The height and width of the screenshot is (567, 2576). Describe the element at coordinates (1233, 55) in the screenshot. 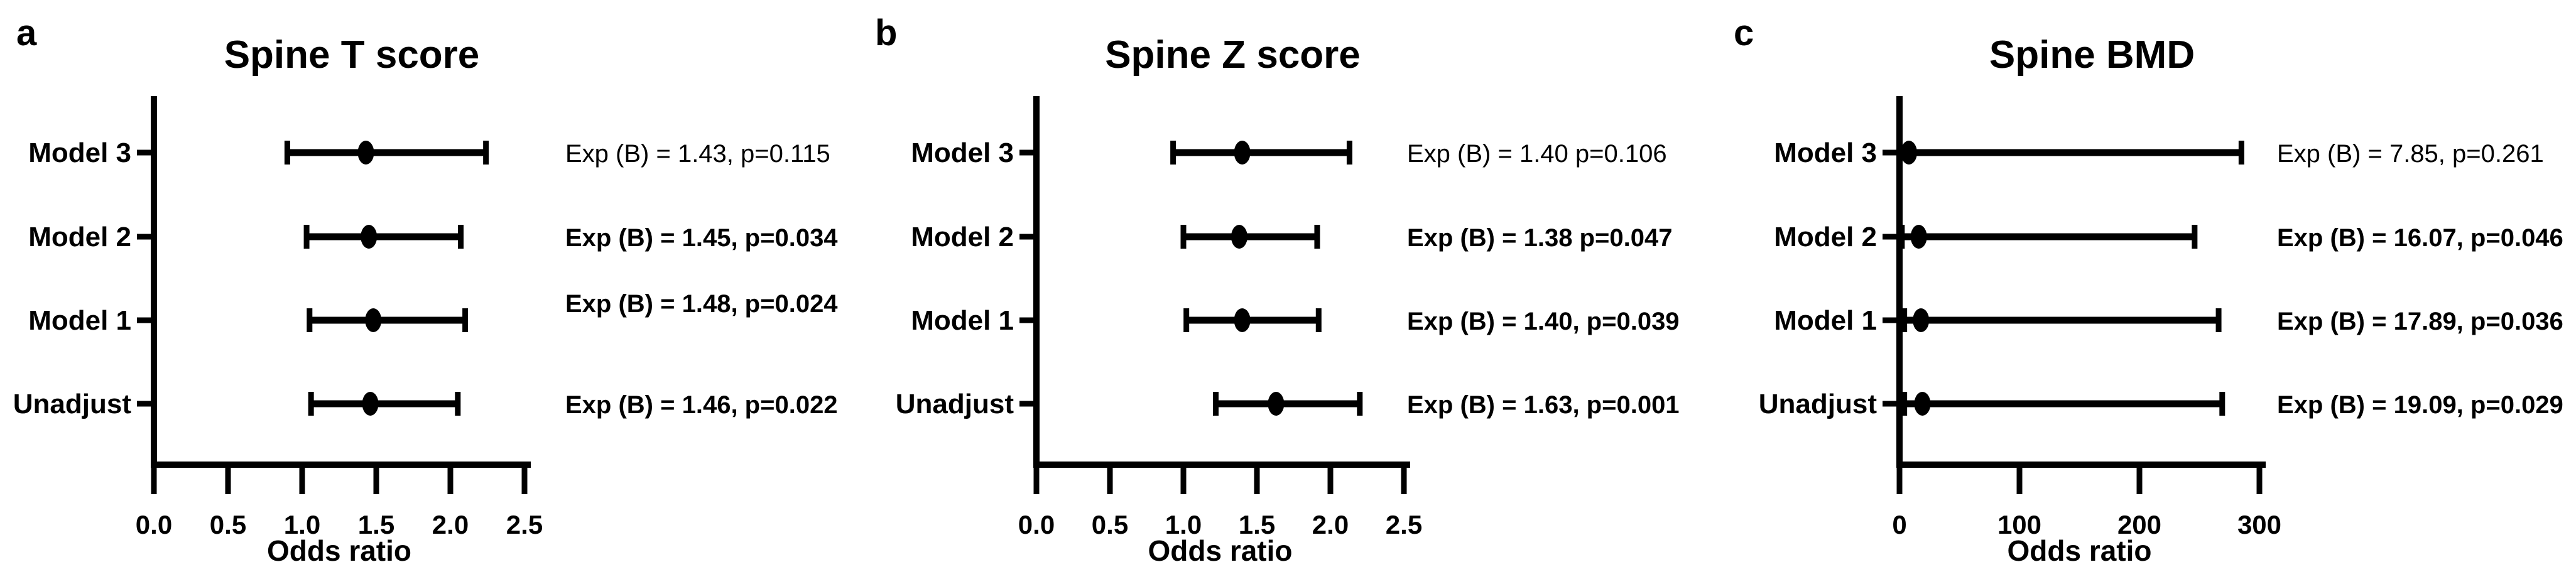

I see `chart-title: Spine Z score` at that location.